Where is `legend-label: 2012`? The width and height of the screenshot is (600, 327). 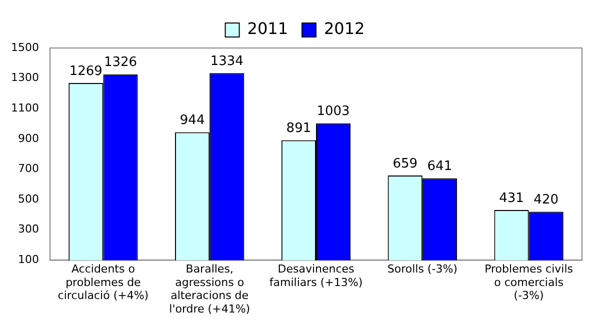 legend-label: 2012 is located at coordinates (344, 28).